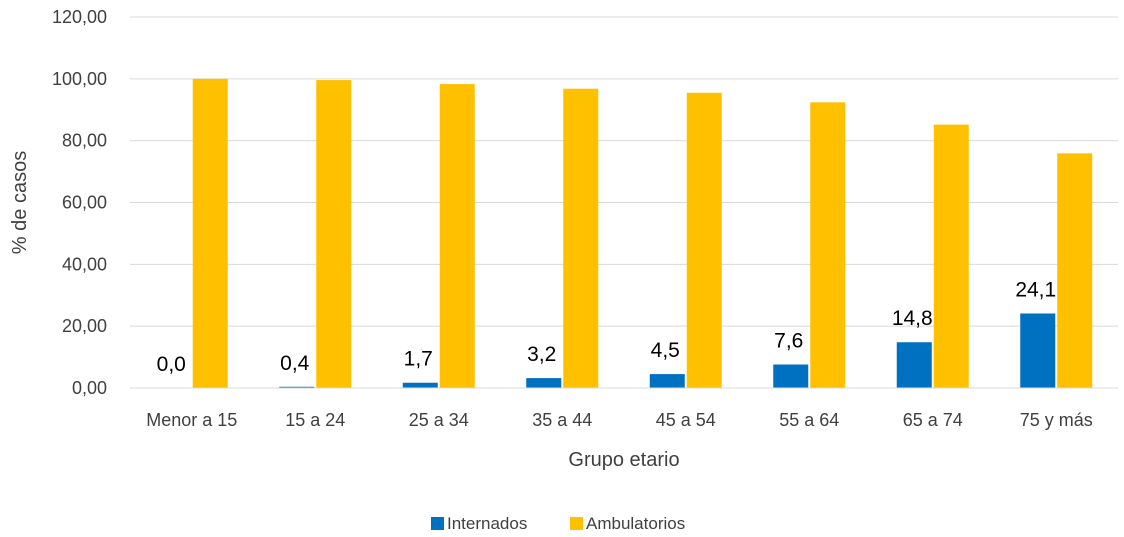 Image resolution: width=1124 pixels, height=537 pixels. Describe the element at coordinates (84, 141) in the screenshot. I see `y-tick-label: 80,00` at that location.